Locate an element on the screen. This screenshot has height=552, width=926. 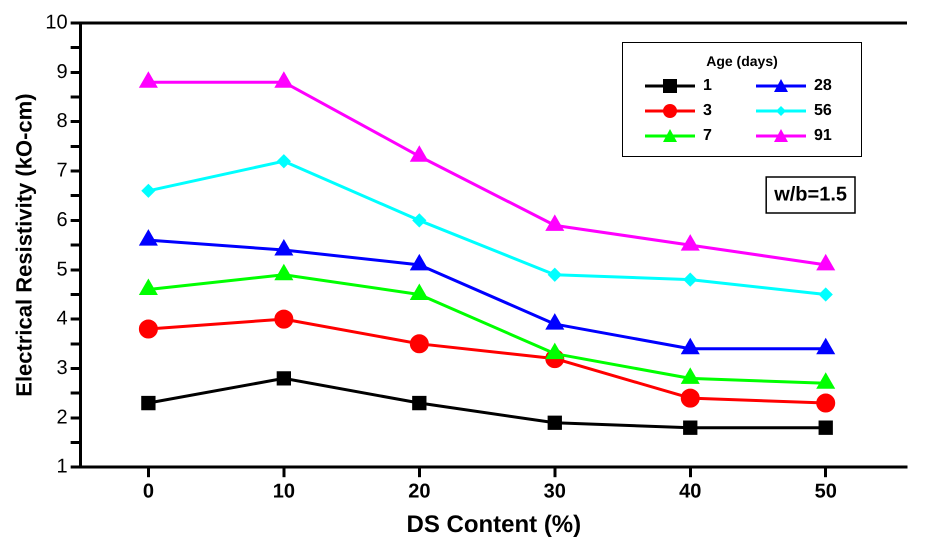
x-tick-label: 20 is located at coordinates (419, 491).